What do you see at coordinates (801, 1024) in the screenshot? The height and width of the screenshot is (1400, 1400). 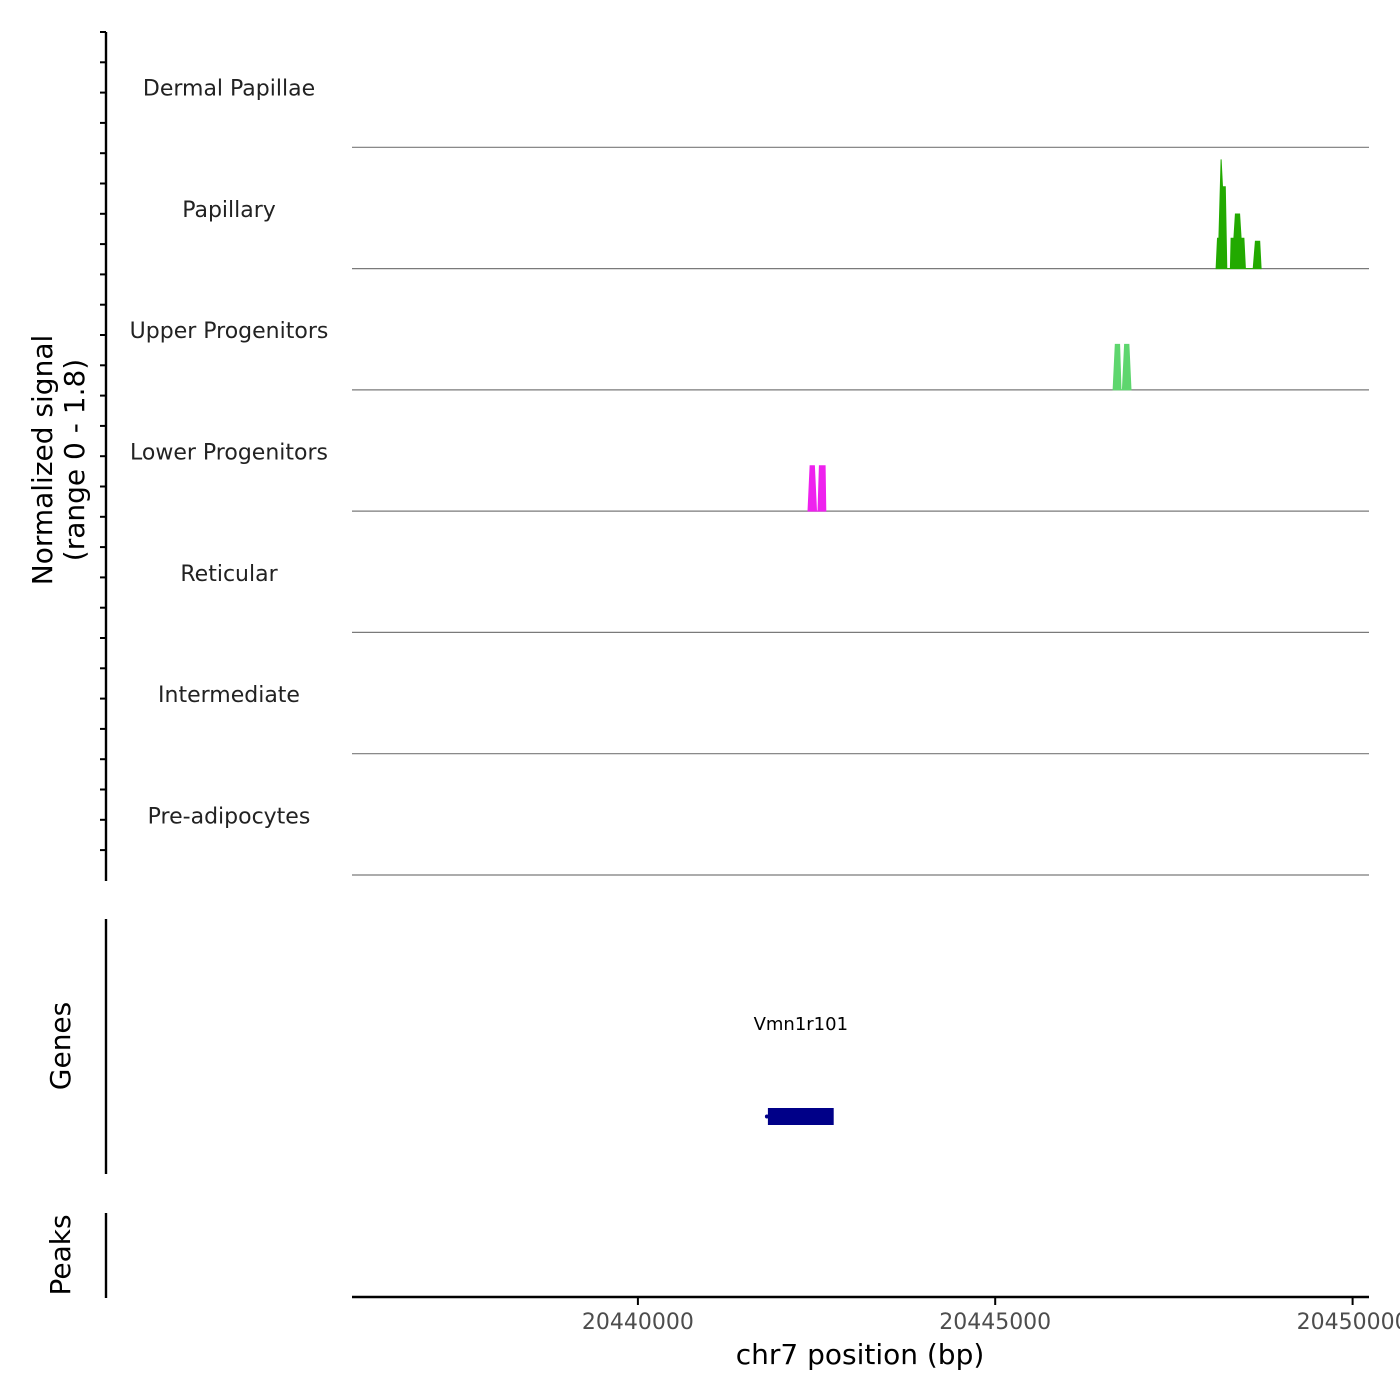 I see `gene-label: Vmn1r101` at bounding box center [801, 1024].